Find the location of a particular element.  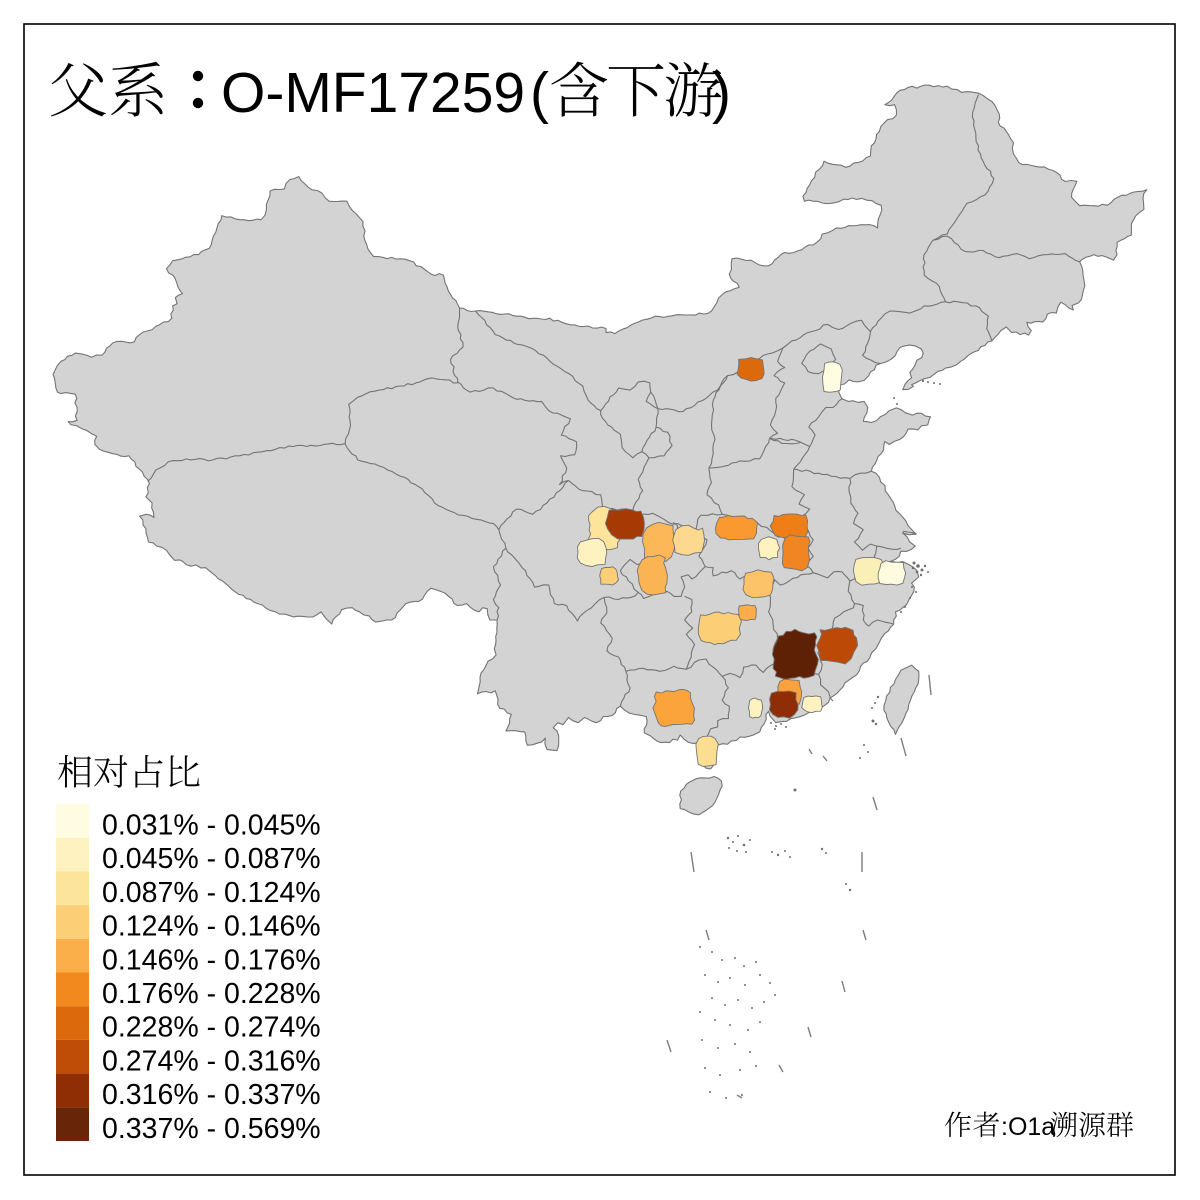

svg-text: O-MF17259 is located at coordinates (373, 93).